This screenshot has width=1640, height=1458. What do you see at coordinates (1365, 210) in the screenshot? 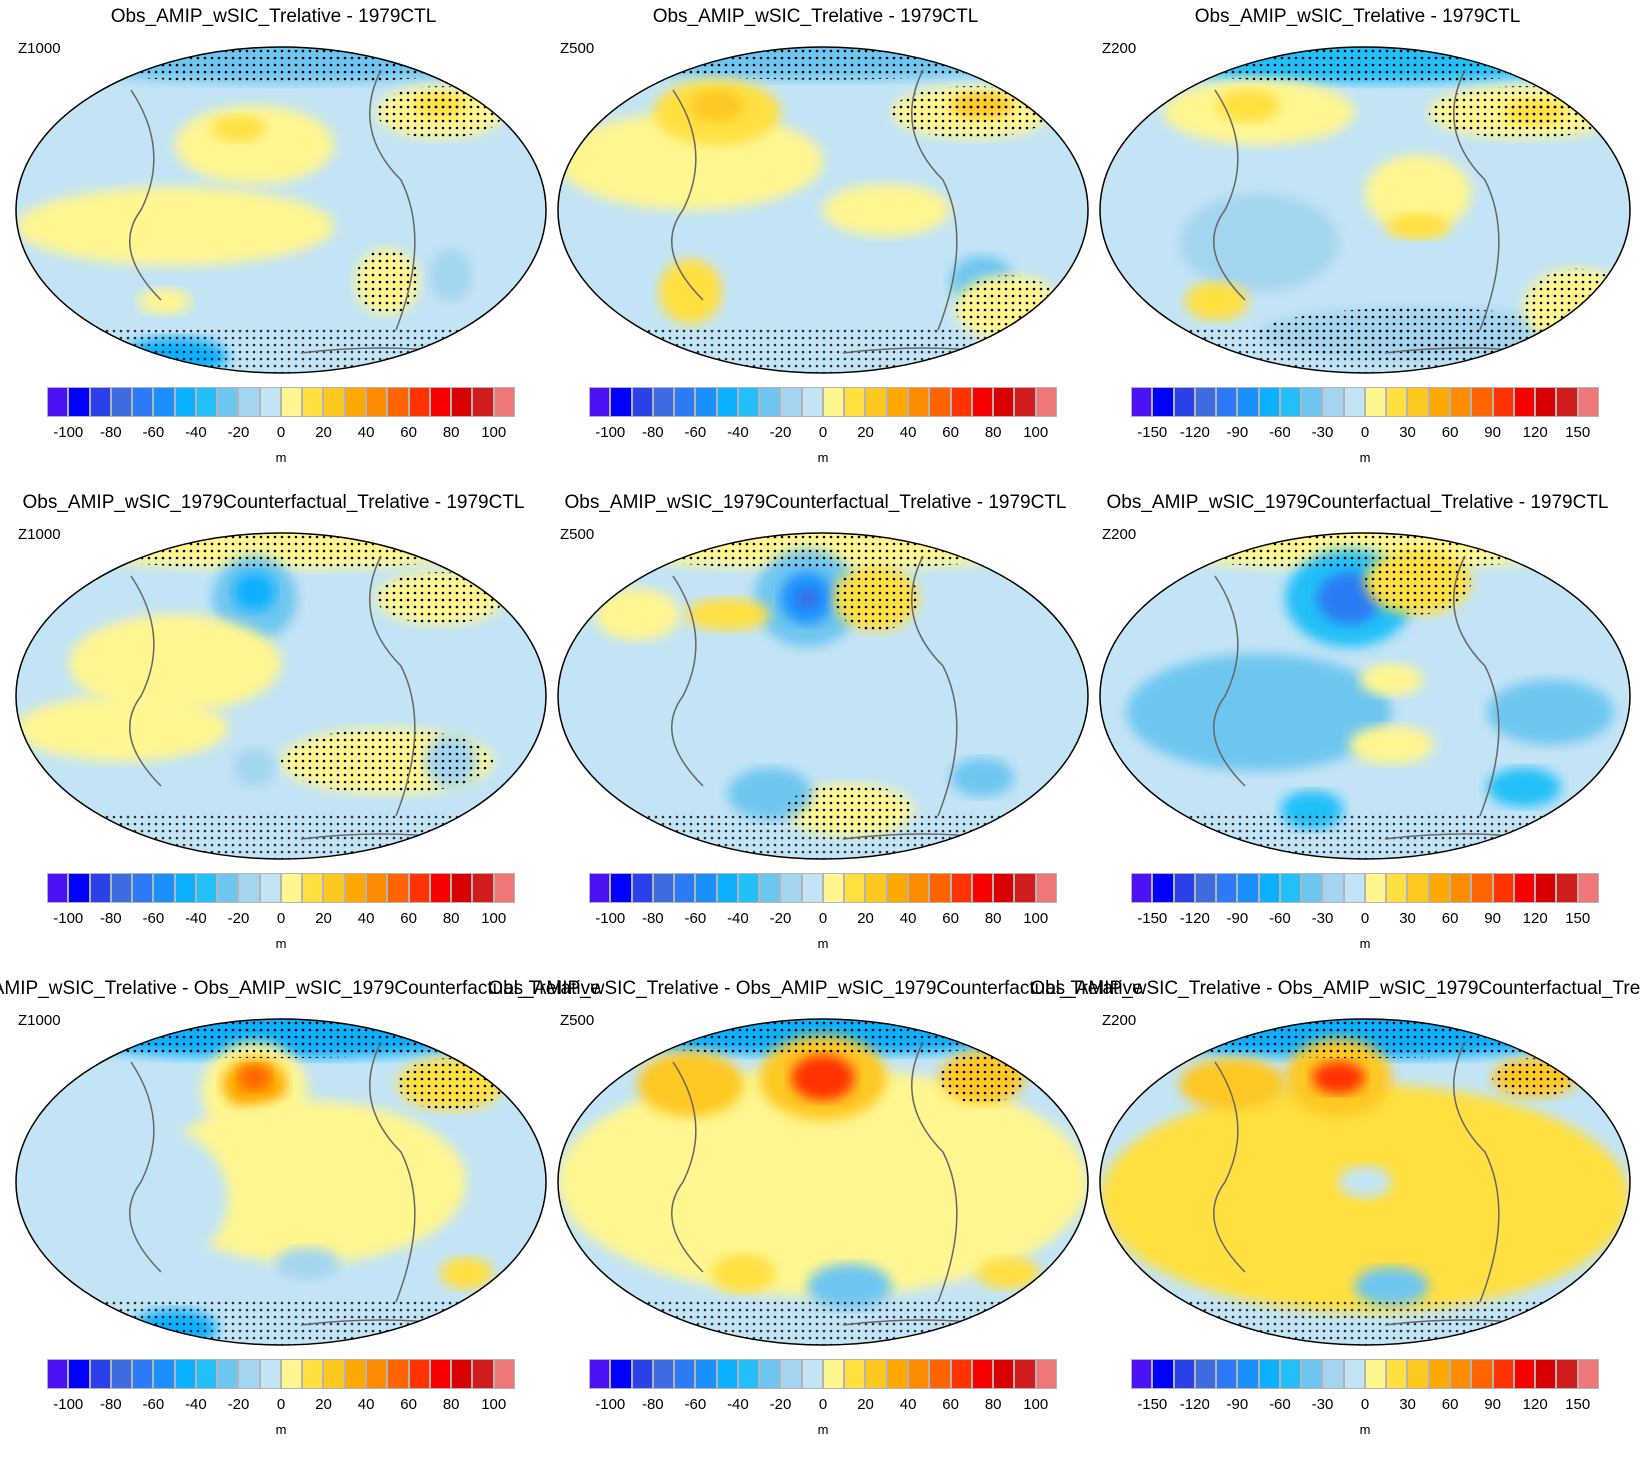
I see `map-projection` at bounding box center [1365, 210].